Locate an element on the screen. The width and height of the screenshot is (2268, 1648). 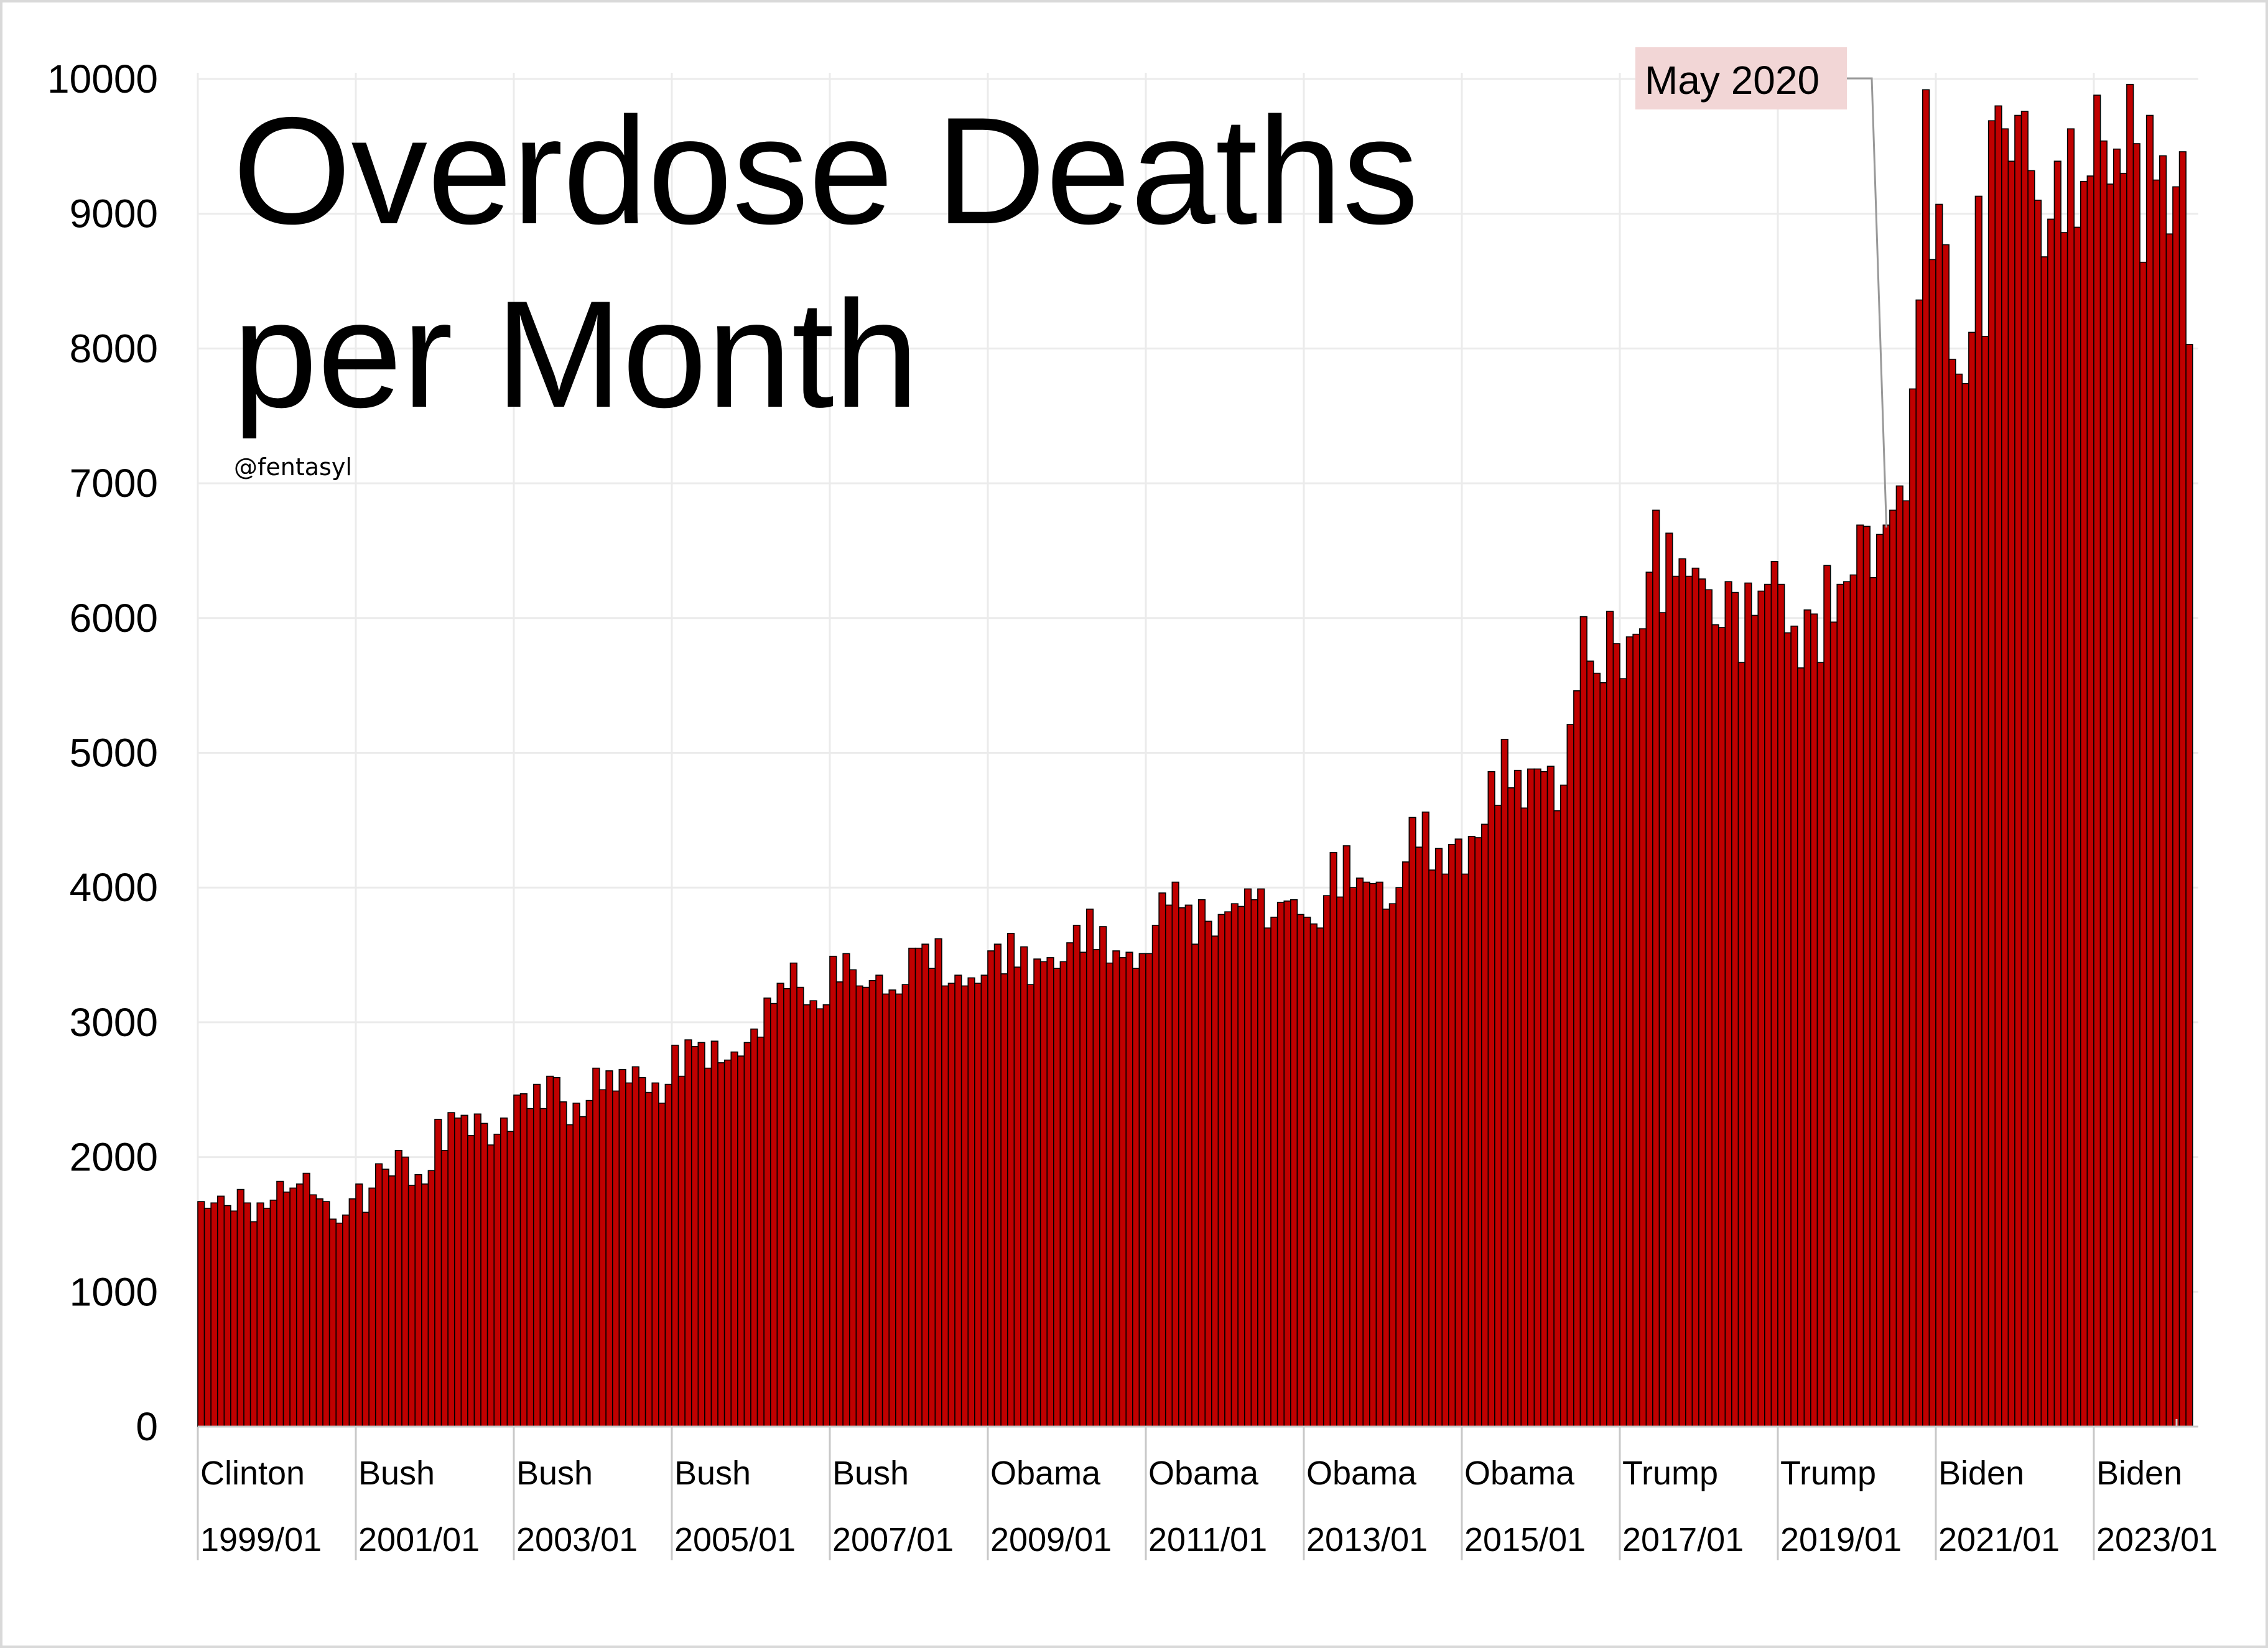
x-tick-label: 2011/01 is located at coordinates (1207, 1539).